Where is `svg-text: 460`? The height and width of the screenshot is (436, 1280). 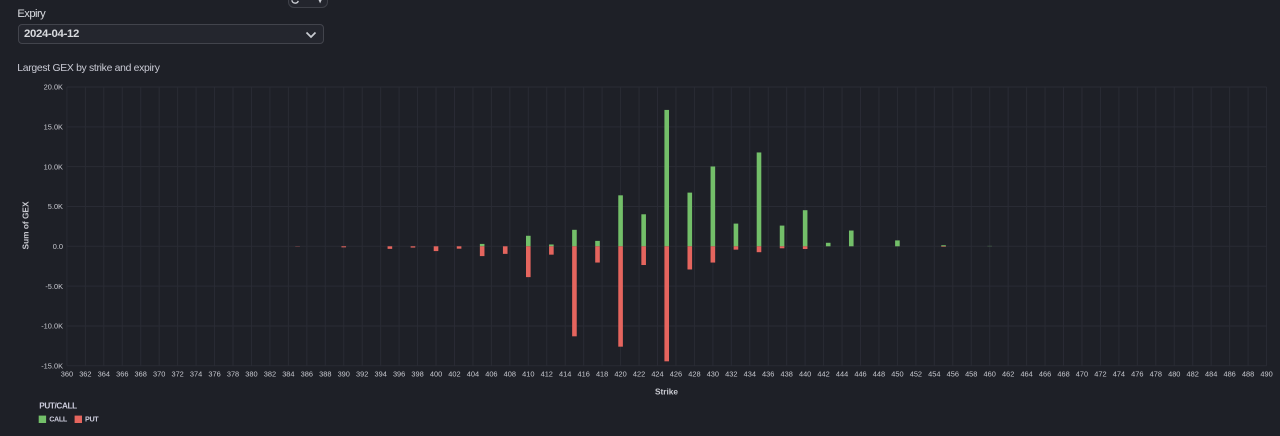 svg-text: 460 is located at coordinates (990, 374).